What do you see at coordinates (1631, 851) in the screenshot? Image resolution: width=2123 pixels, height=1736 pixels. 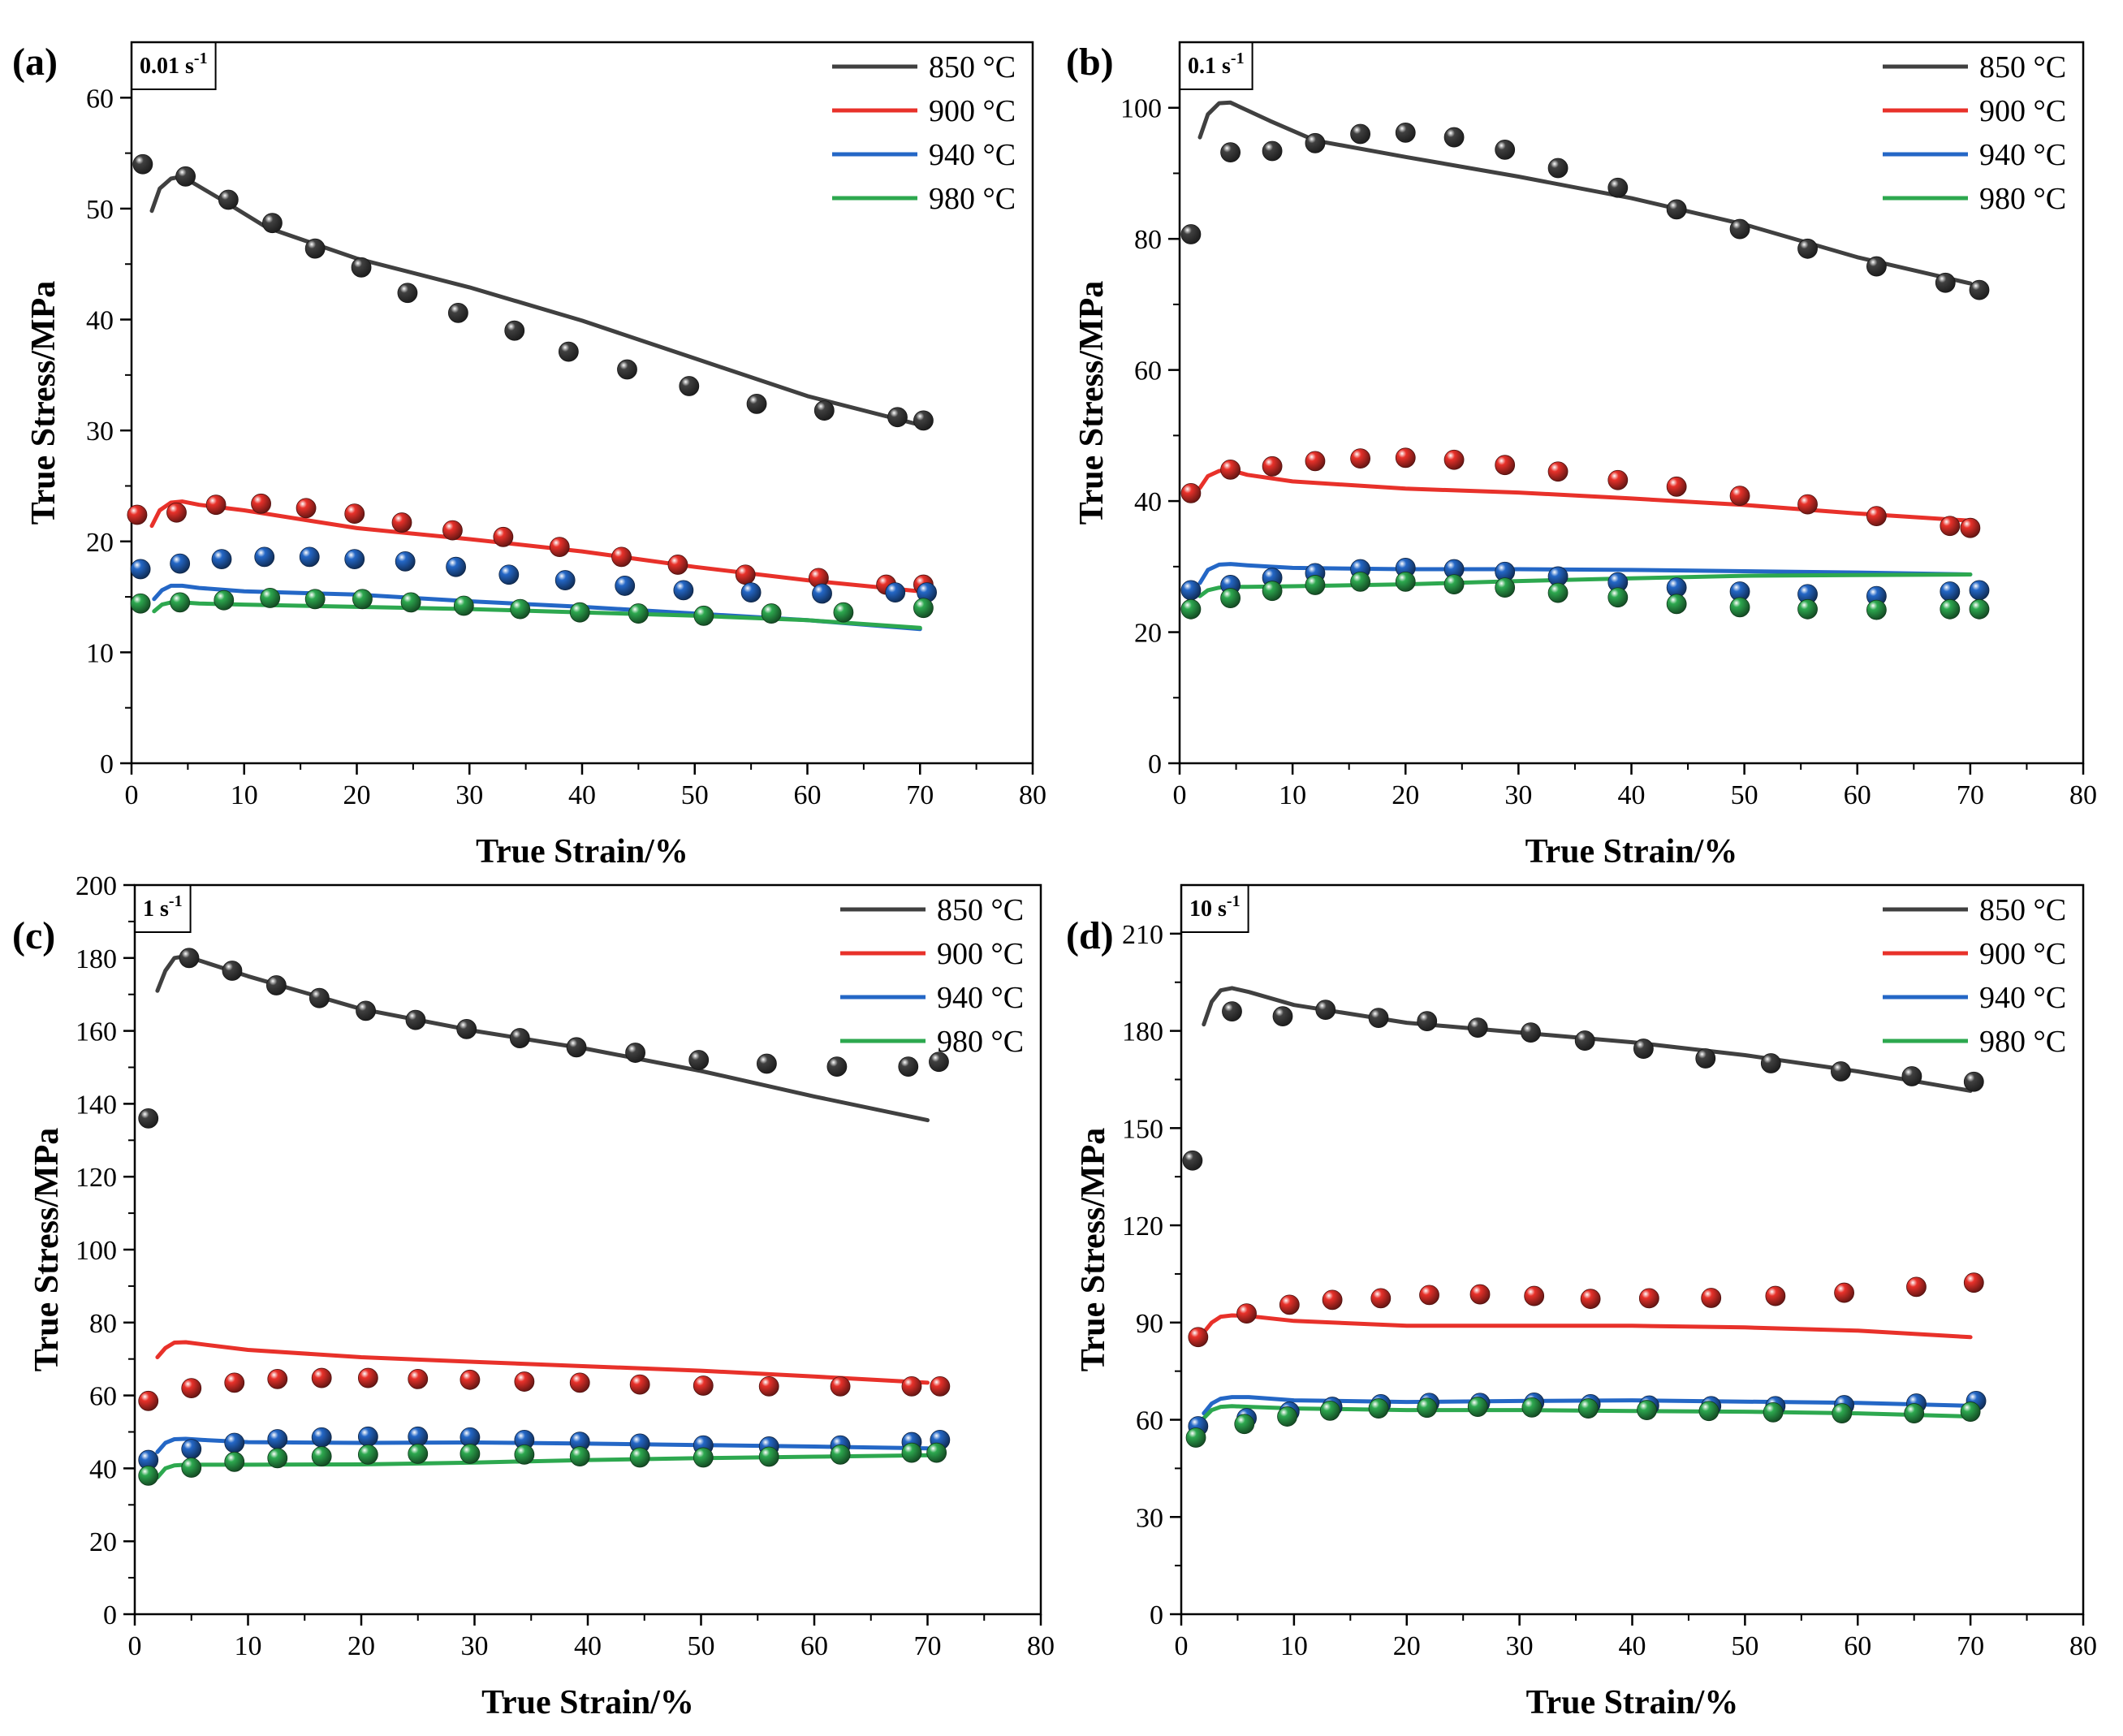 I see `x-axis-title: True Strain/%` at bounding box center [1631, 851].